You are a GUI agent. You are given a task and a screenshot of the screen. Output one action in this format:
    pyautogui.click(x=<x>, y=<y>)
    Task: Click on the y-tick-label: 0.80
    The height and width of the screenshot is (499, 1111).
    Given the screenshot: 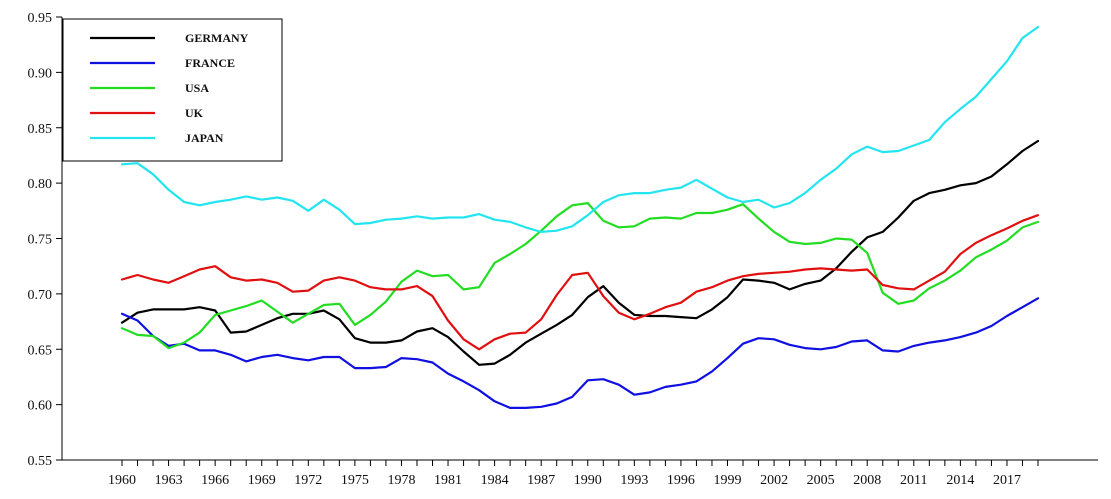 What is the action you would take?
    pyautogui.click(x=40, y=184)
    